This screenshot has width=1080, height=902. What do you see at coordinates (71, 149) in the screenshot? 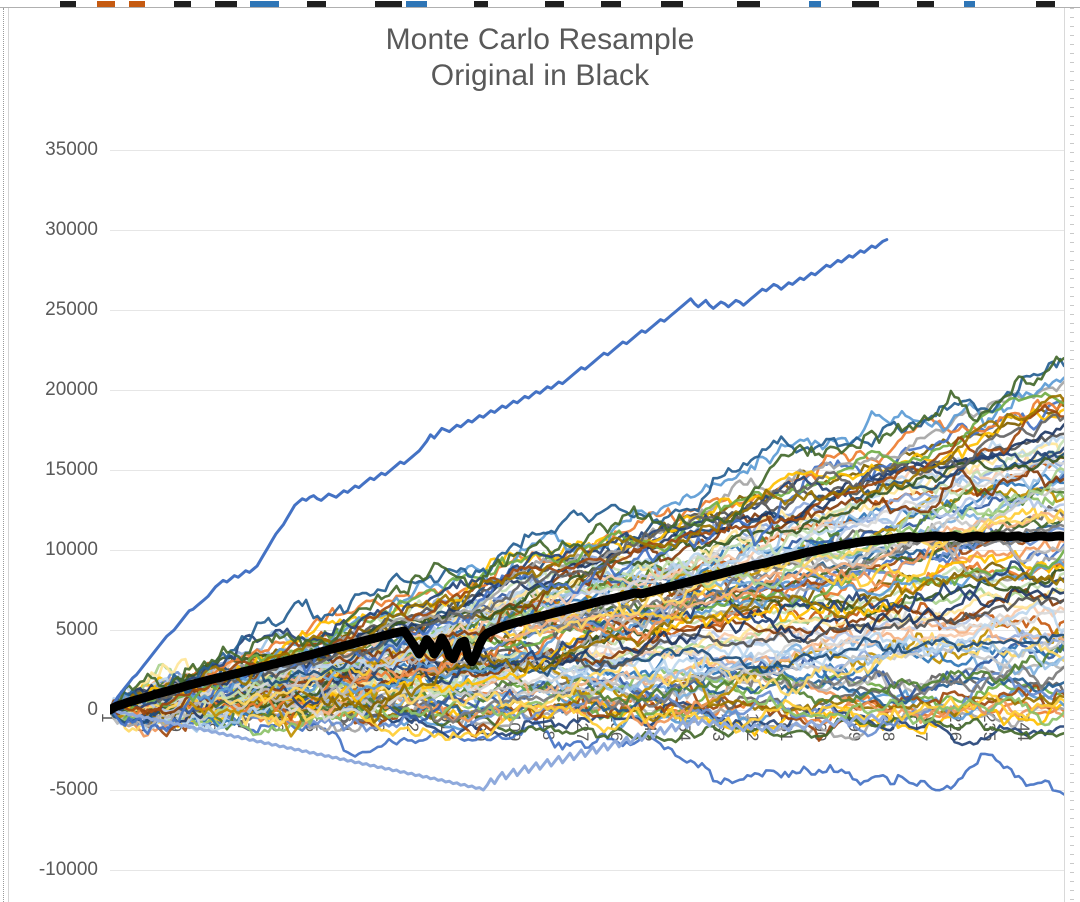
I see `y-axis-tick-label: 35000` at bounding box center [71, 149].